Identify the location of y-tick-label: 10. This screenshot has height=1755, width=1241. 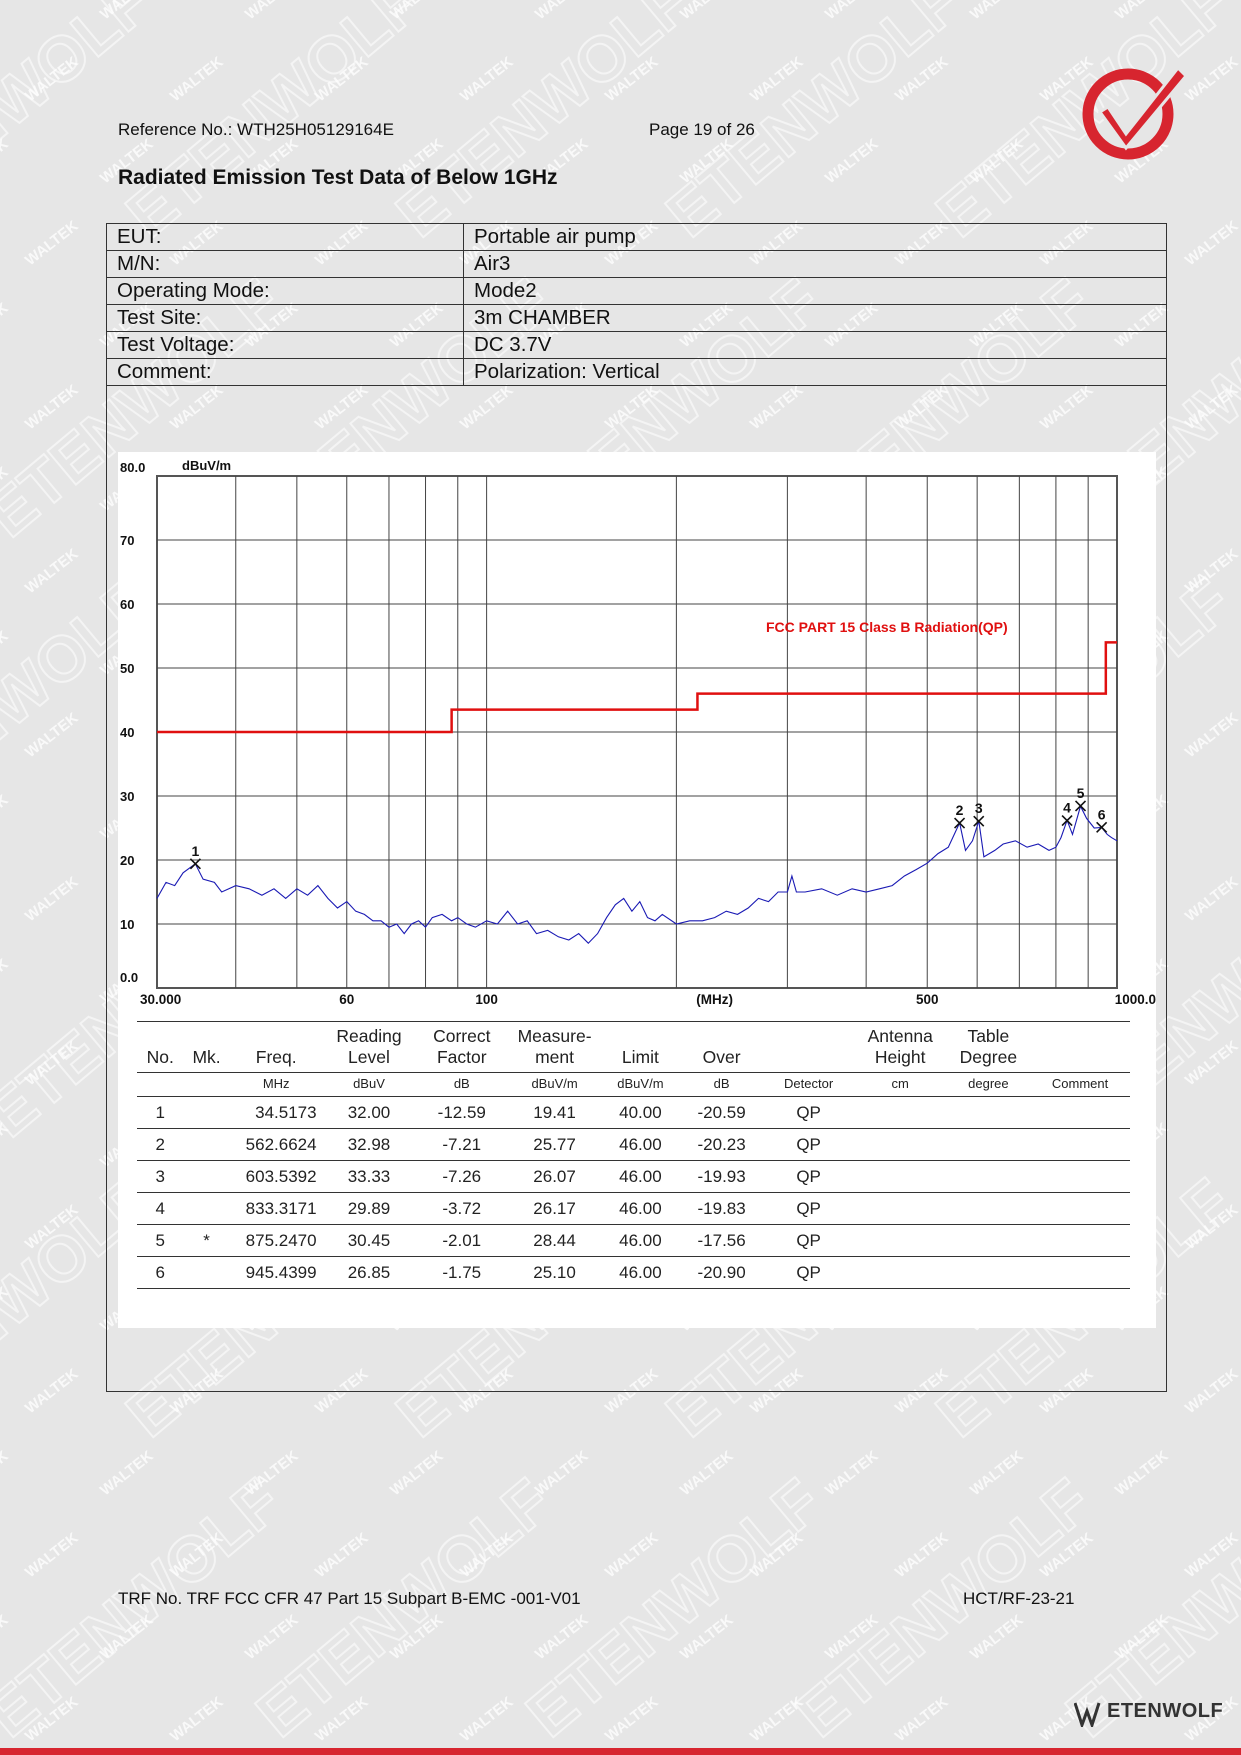
(127, 924).